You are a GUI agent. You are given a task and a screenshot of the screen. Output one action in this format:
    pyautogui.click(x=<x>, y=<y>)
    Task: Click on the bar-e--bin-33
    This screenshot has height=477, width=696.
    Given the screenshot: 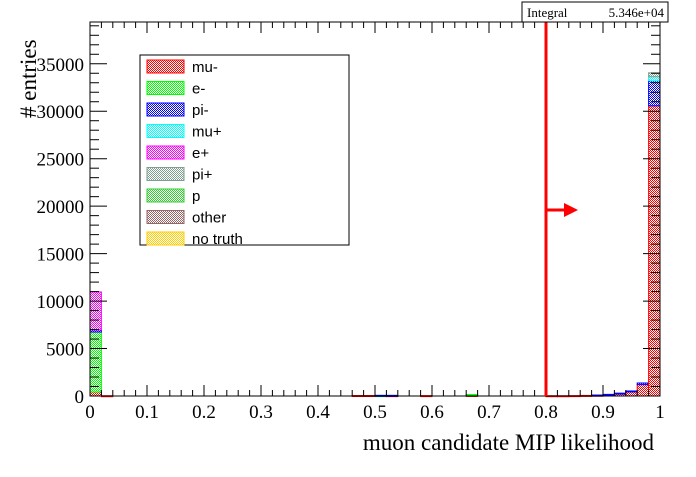 What is the action you would take?
    pyautogui.click(x=472, y=395)
    